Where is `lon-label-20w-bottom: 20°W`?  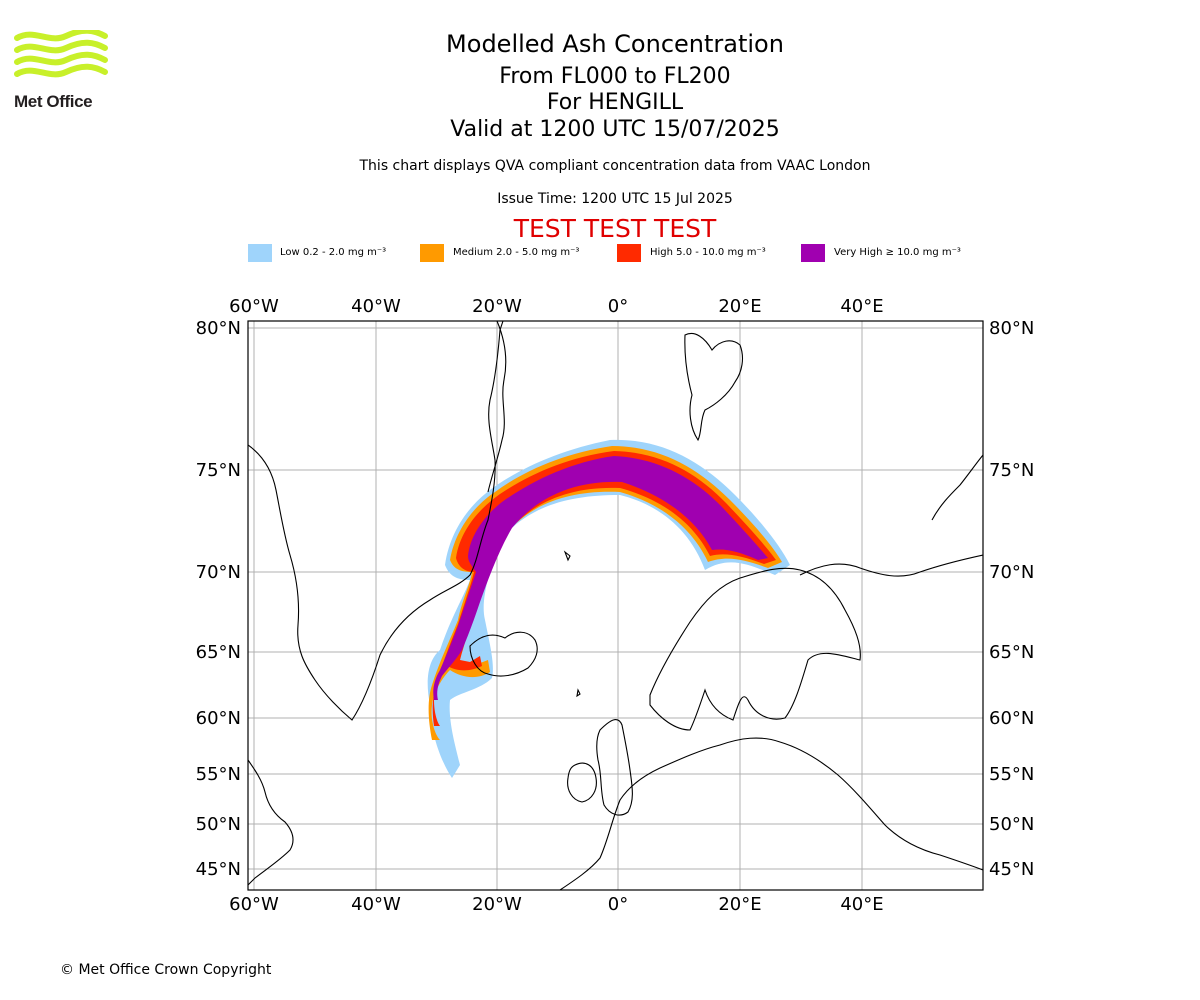 lon-label-20w-bottom: 20°W is located at coordinates (497, 904).